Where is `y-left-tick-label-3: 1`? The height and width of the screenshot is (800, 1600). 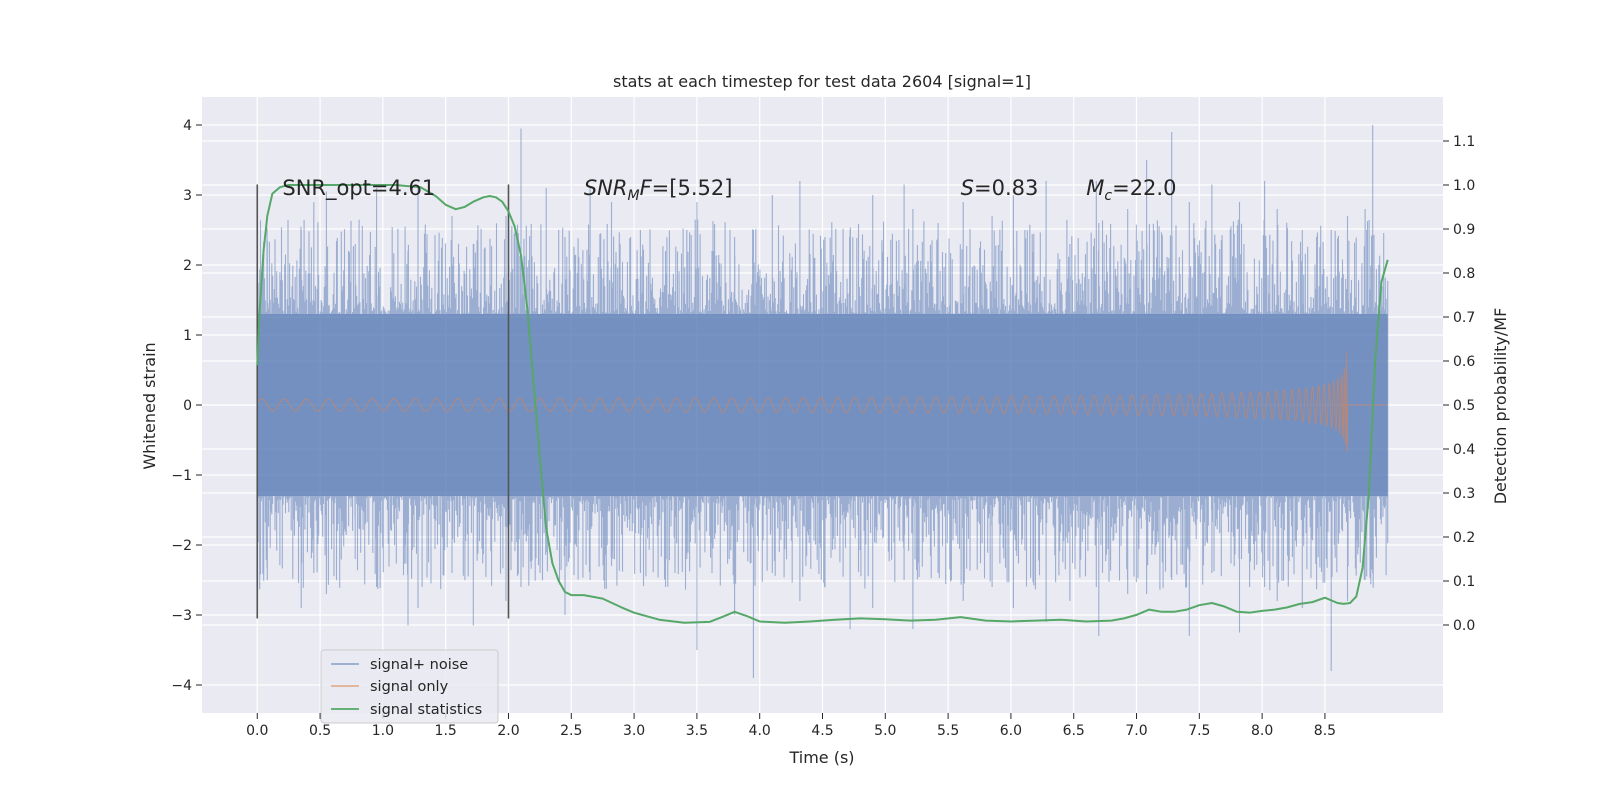 y-left-tick-label-3: 1 is located at coordinates (187, 336).